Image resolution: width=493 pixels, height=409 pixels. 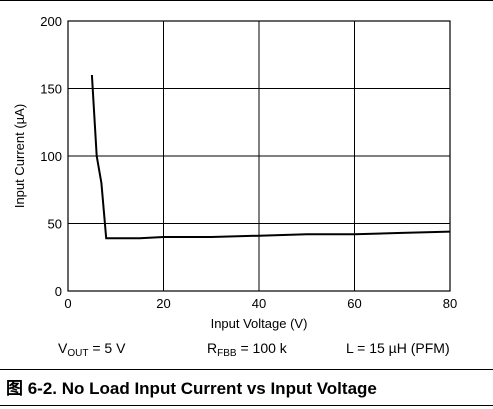 What do you see at coordinates (398, 348) in the screenshot?
I see `inductor-condition: L = 15 µH (PFM)` at bounding box center [398, 348].